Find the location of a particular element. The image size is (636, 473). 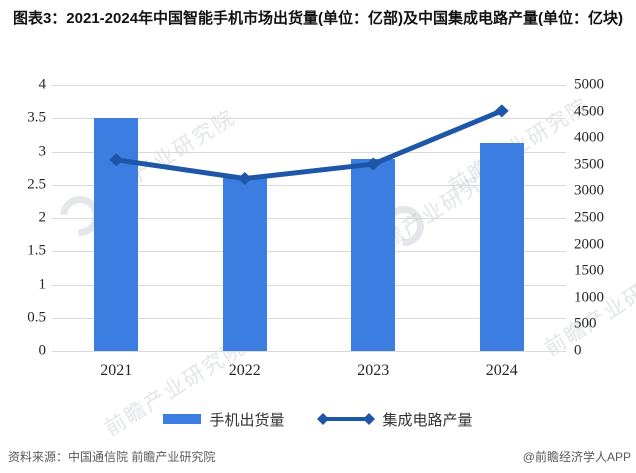

right-axis-tick: 4000 is located at coordinates (589, 137).